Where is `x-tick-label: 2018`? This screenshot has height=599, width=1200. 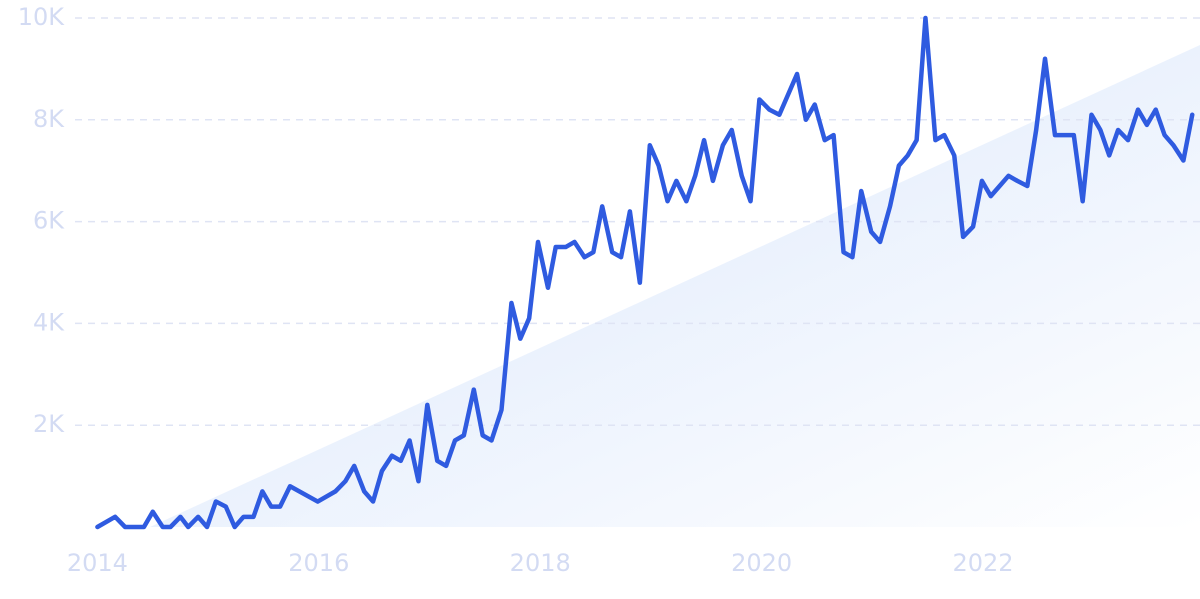 x-tick-label: 2018 is located at coordinates (540, 563).